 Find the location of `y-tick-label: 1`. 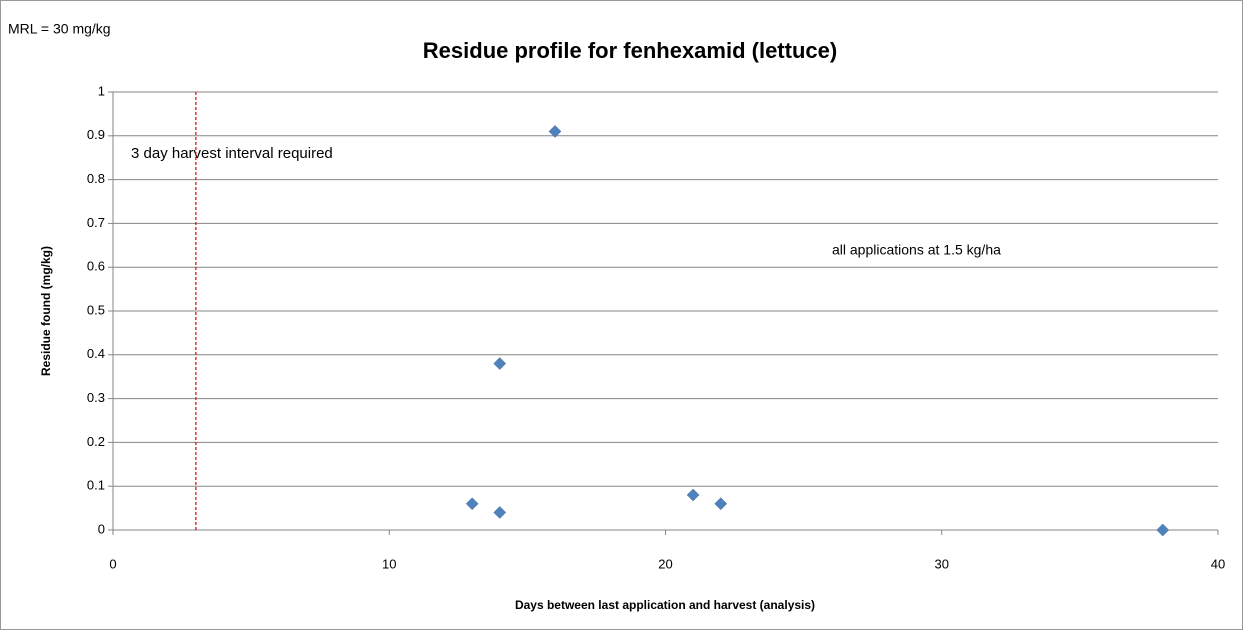

y-tick-label: 1 is located at coordinates (101, 90).